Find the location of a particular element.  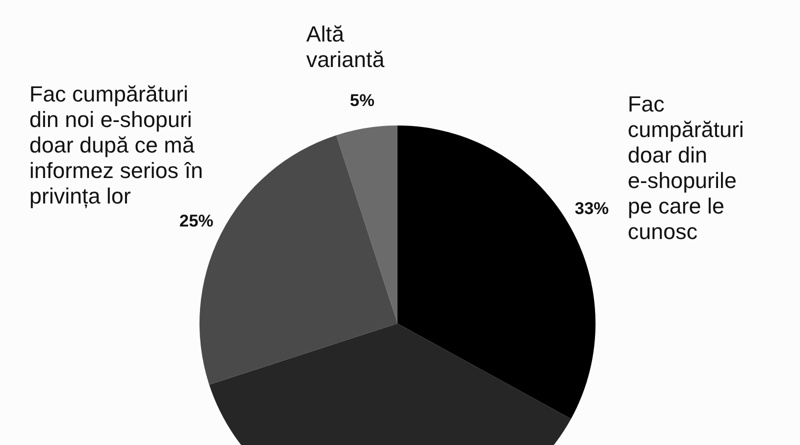

slice-label: Fac cumpărături doar din e-shopurile pe care le cunosc is located at coordinates (686, 167).